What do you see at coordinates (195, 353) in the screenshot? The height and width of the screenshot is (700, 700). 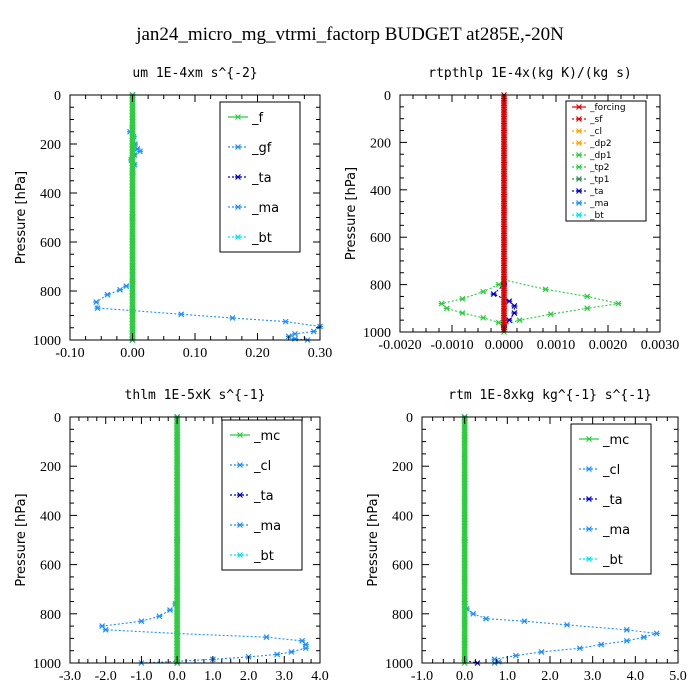 I see `x-tick-label: 0.10` at bounding box center [195, 353].